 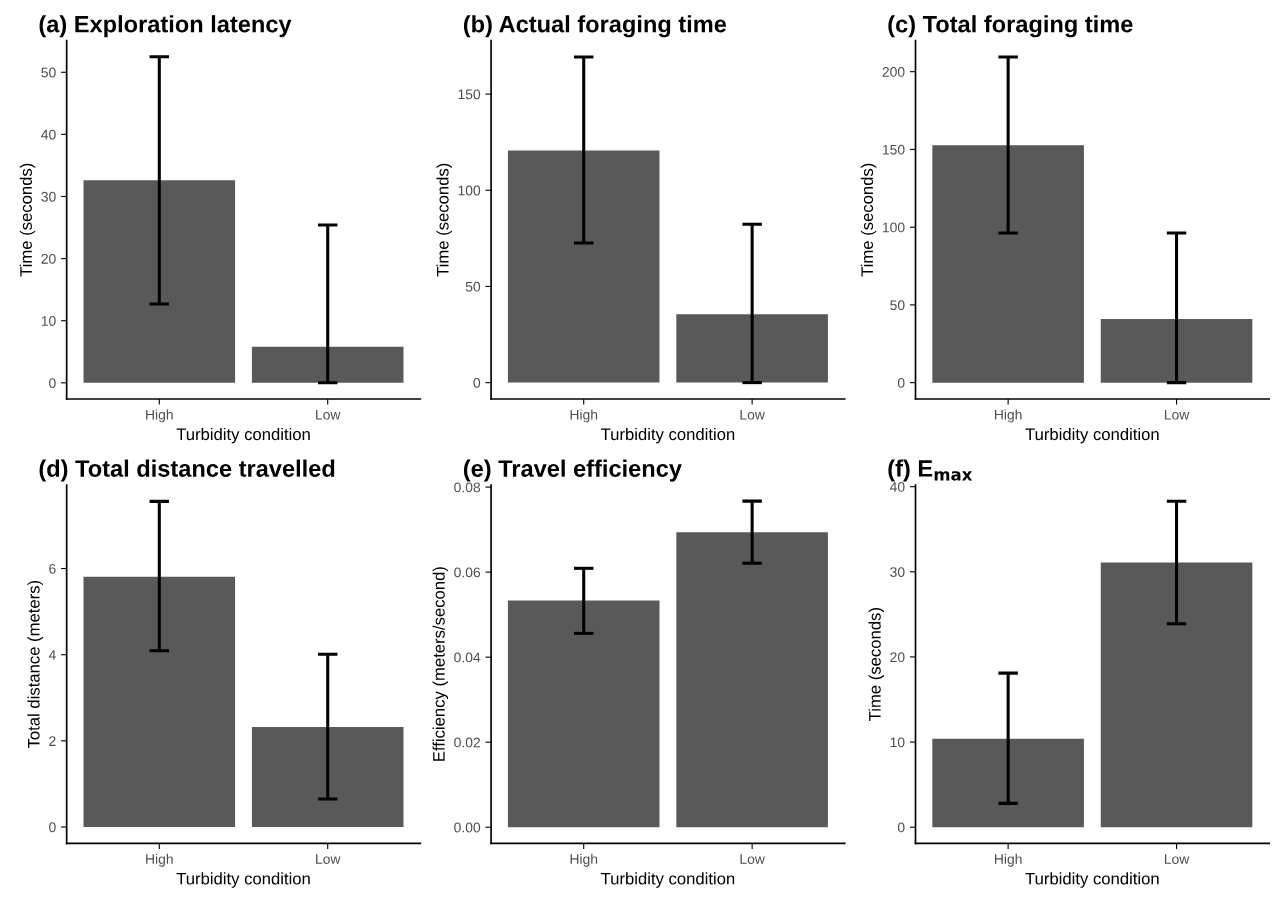 I want to click on chart-title: (c) Total foraging time, so click(x=1010, y=26).